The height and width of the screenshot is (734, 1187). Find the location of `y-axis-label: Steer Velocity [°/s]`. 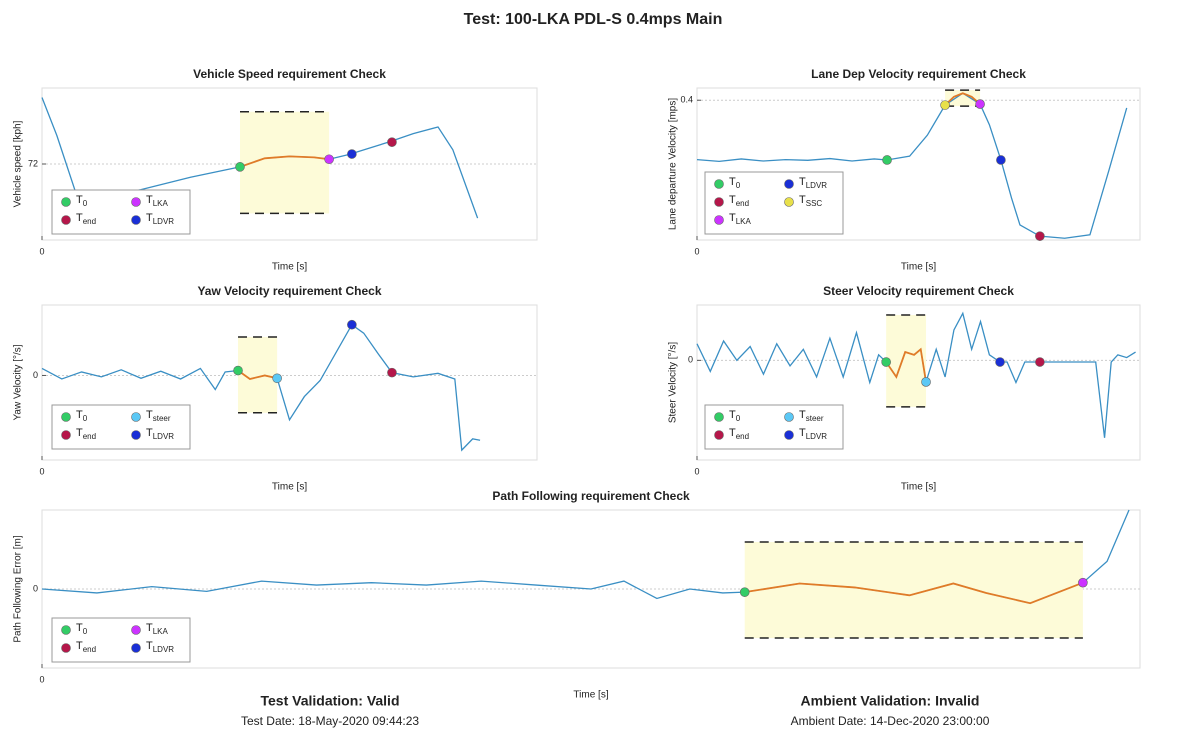

y-axis-label: Steer Velocity [°/s] is located at coordinates (673, 382).